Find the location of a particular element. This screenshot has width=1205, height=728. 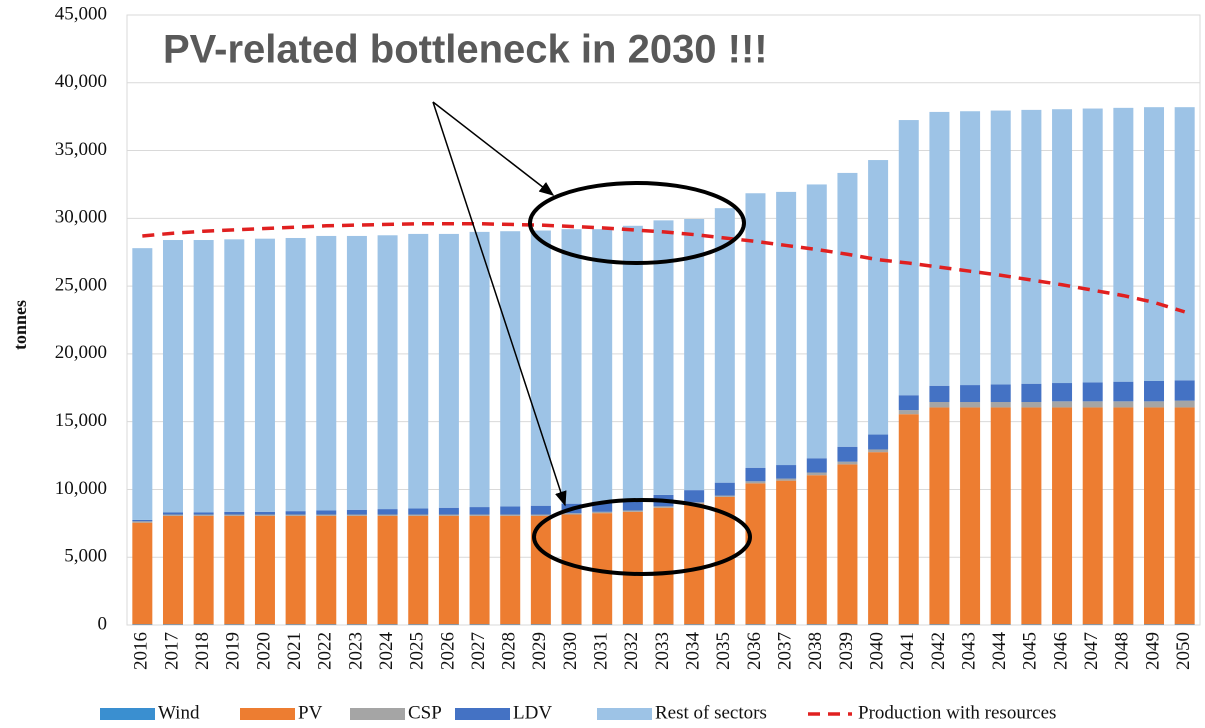

x-tick-label: 2045 is located at coordinates (1030, 651).